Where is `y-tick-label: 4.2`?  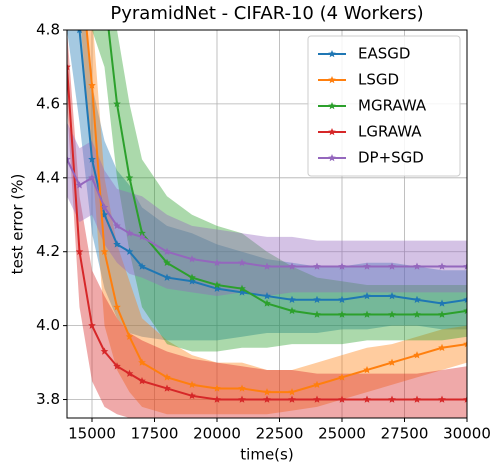 y-tick-label: 4.2 is located at coordinates (48, 251).